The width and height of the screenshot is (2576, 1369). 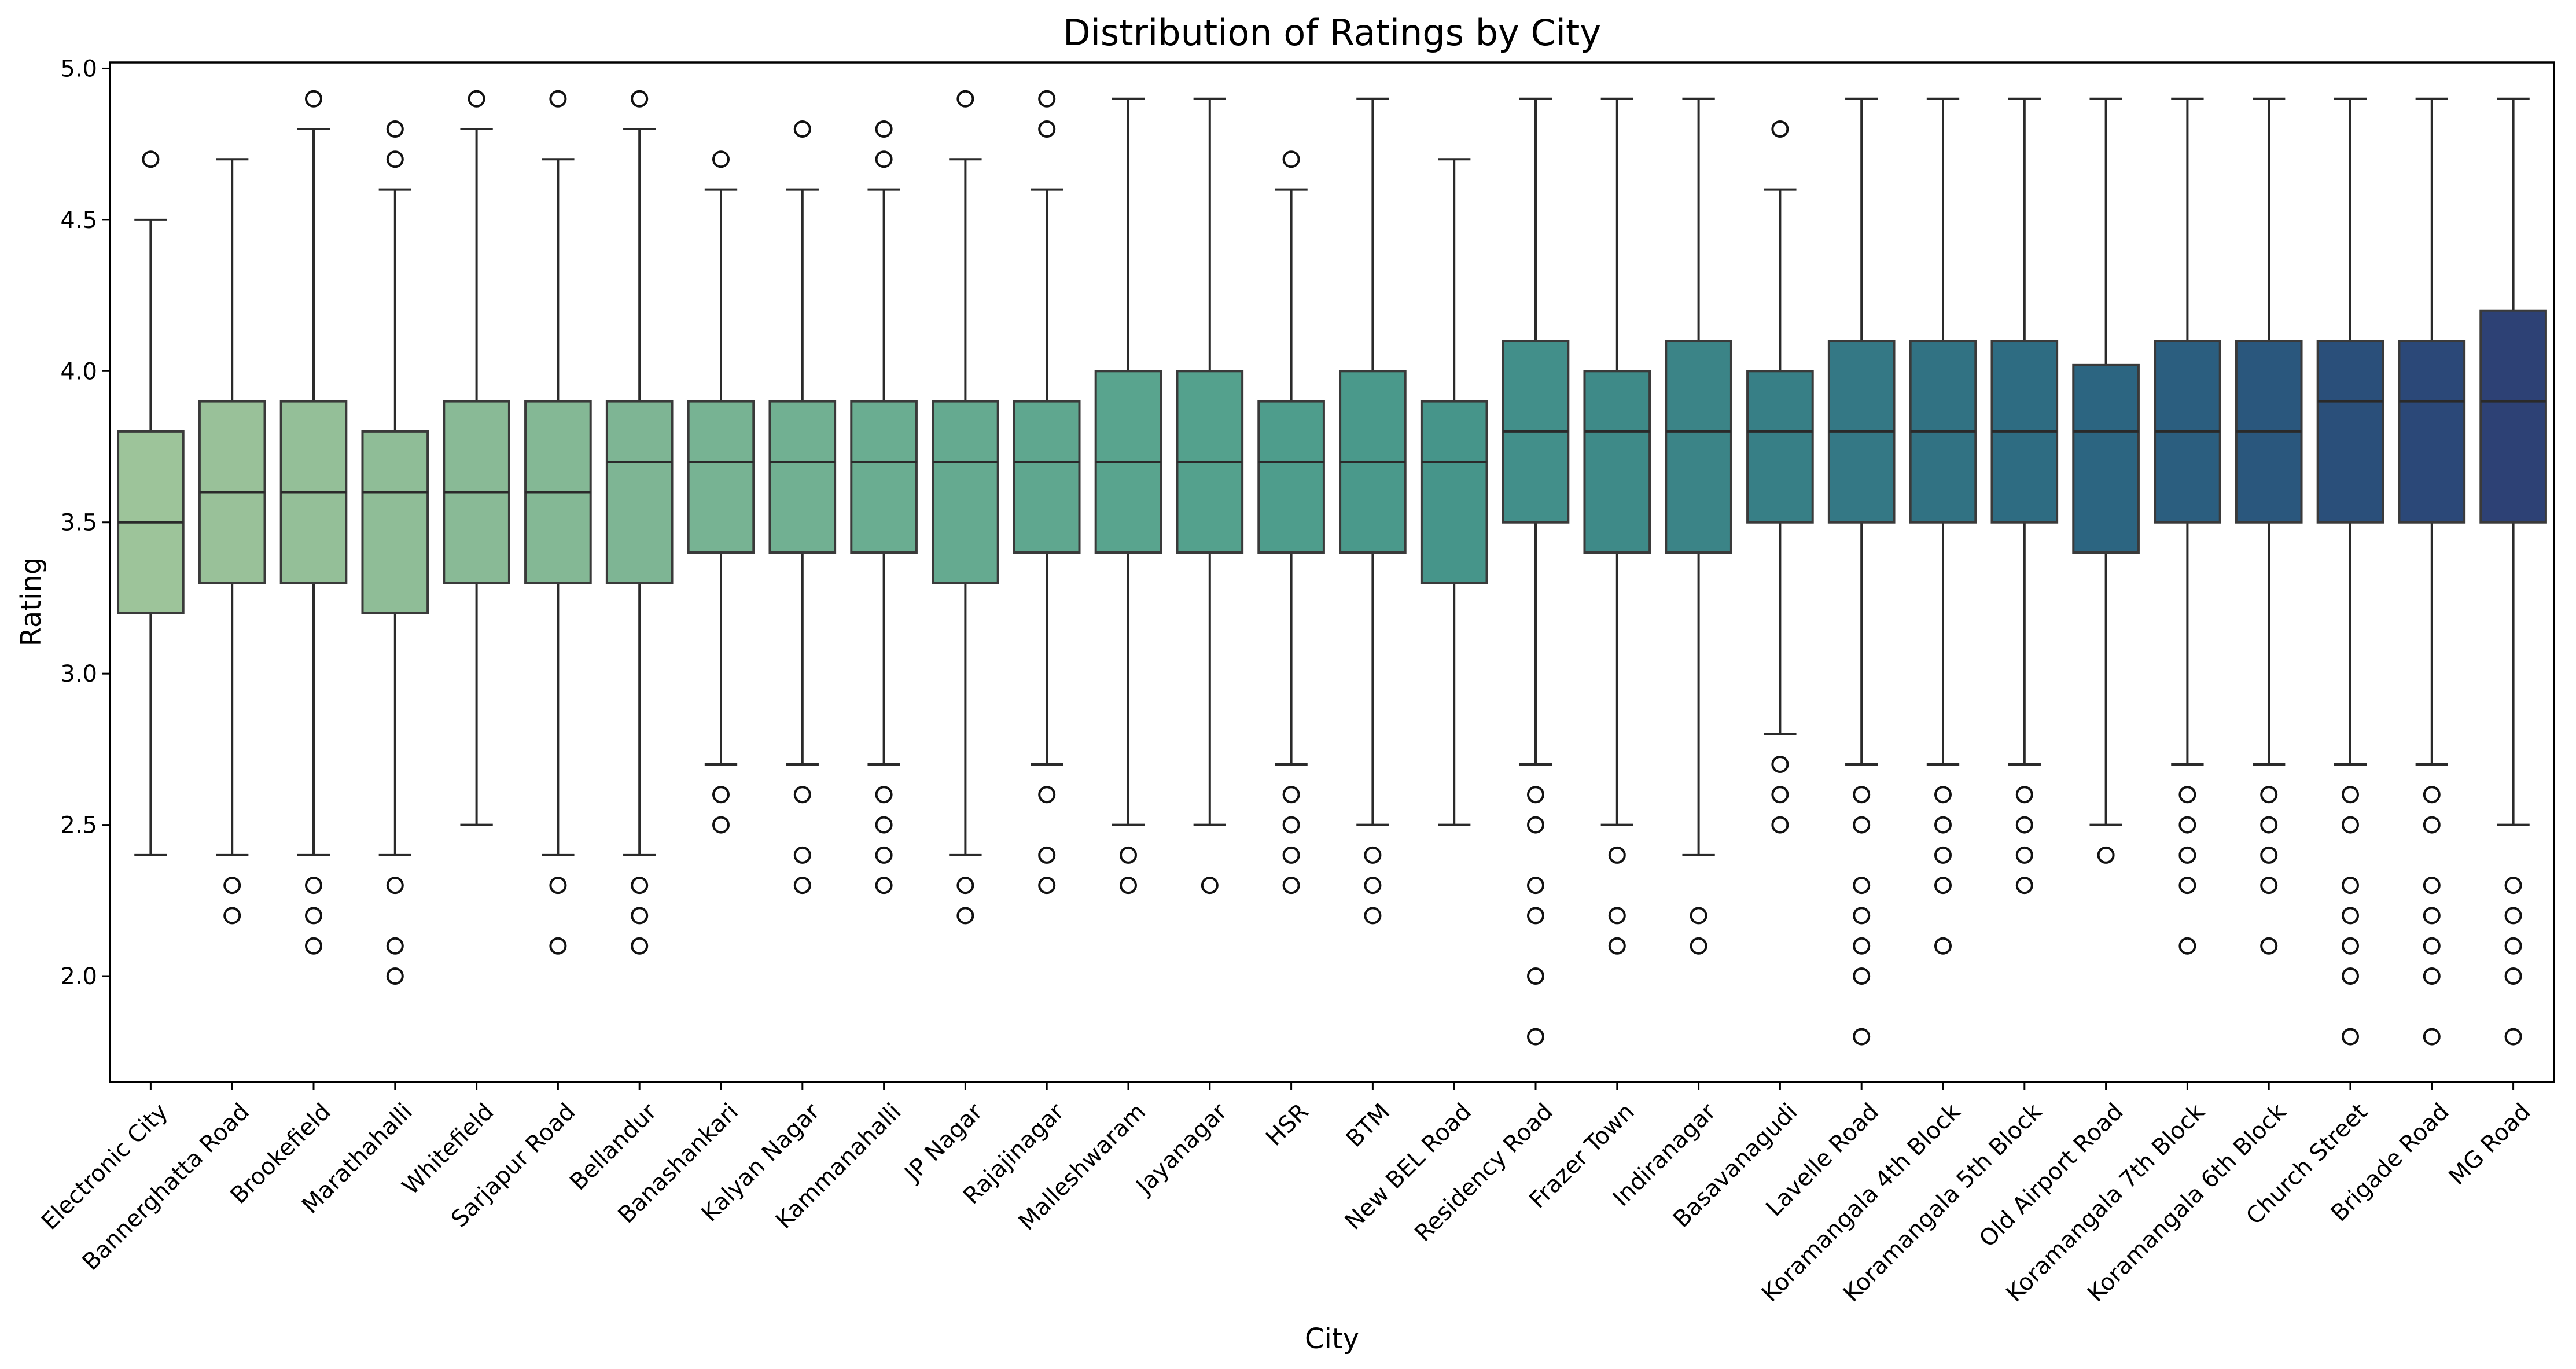 What do you see at coordinates (1780, 477) in the screenshot?
I see `box-basavanagudi` at bounding box center [1780, 477].